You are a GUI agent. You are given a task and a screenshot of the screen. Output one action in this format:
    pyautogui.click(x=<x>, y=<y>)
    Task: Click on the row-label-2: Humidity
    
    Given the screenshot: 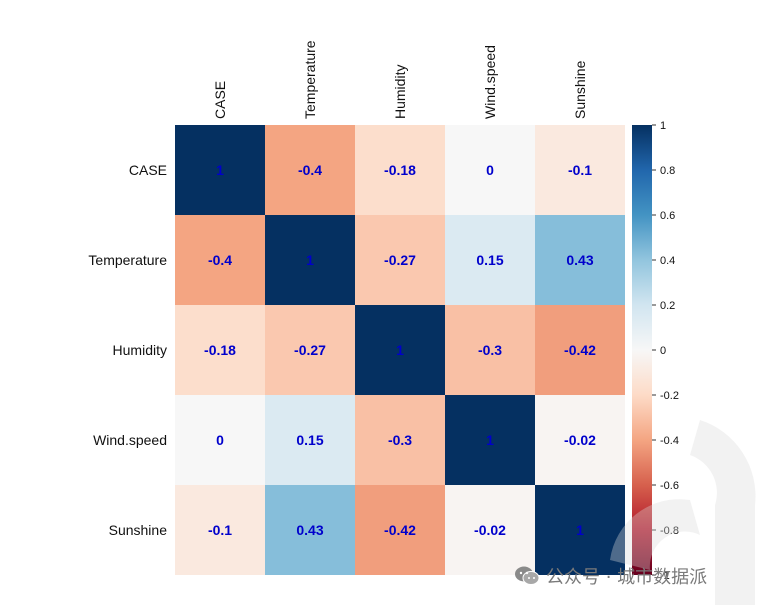 What is the action you would take?
    pyautogui.click(x=140, y=350)
    